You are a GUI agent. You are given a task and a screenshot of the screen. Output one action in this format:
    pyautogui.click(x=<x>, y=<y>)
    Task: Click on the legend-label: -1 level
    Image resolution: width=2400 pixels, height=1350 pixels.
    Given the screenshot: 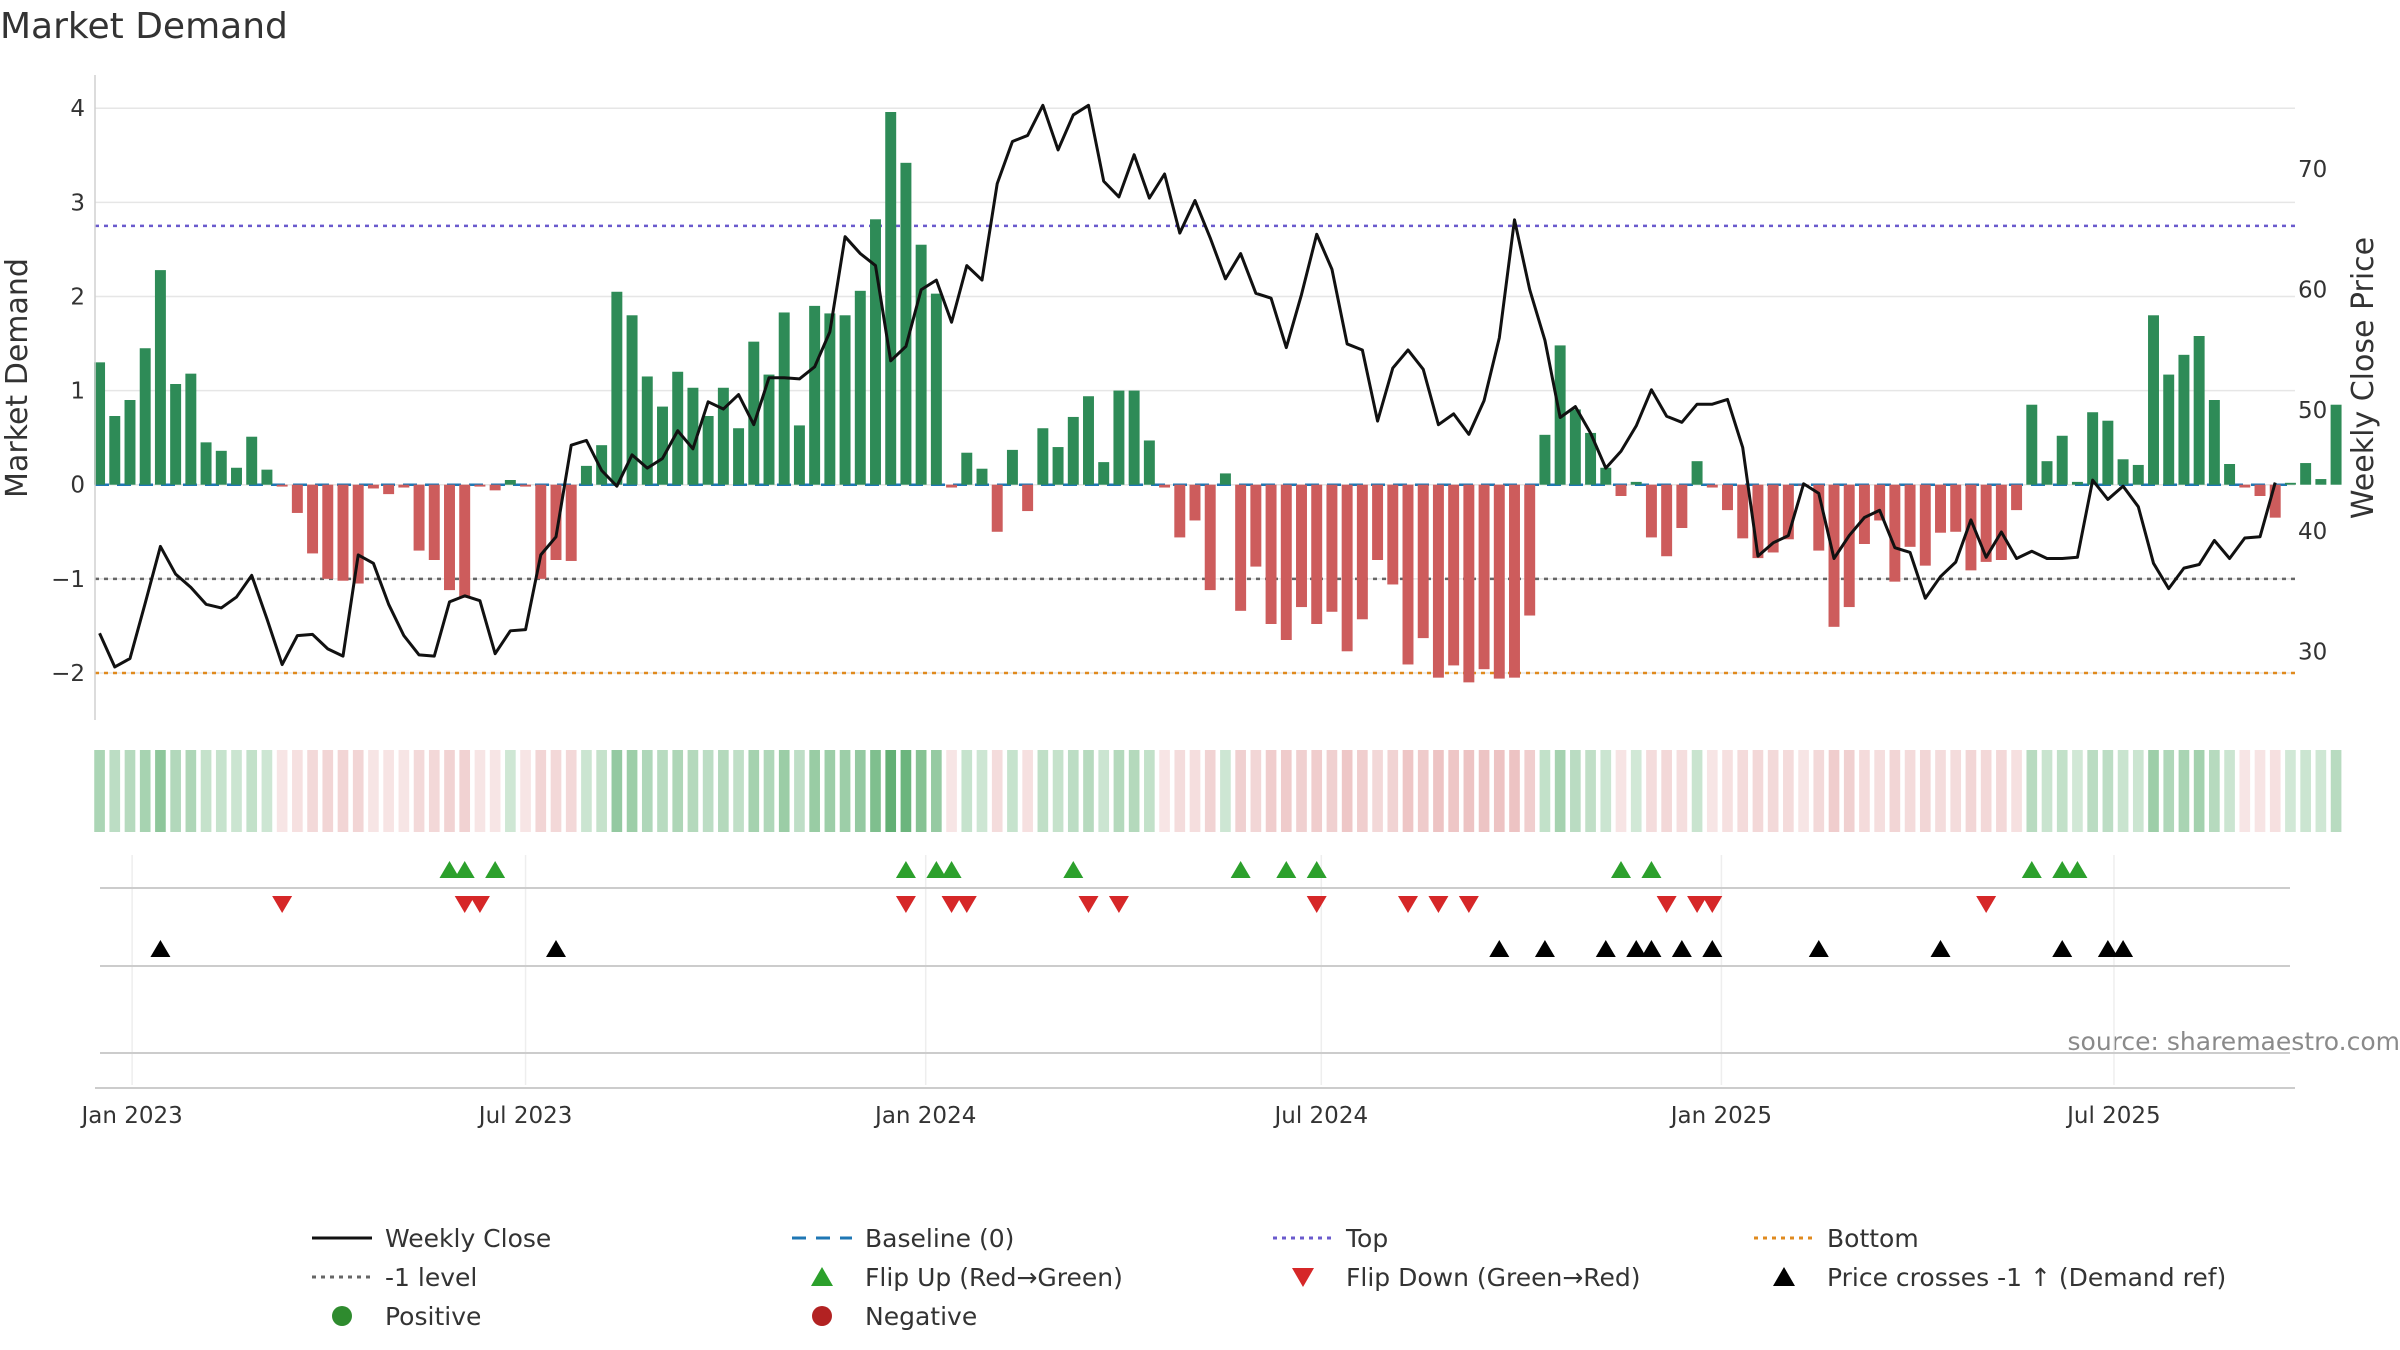 What is the action you would take?
    pyautogui.click(x=431, y=1277)
    